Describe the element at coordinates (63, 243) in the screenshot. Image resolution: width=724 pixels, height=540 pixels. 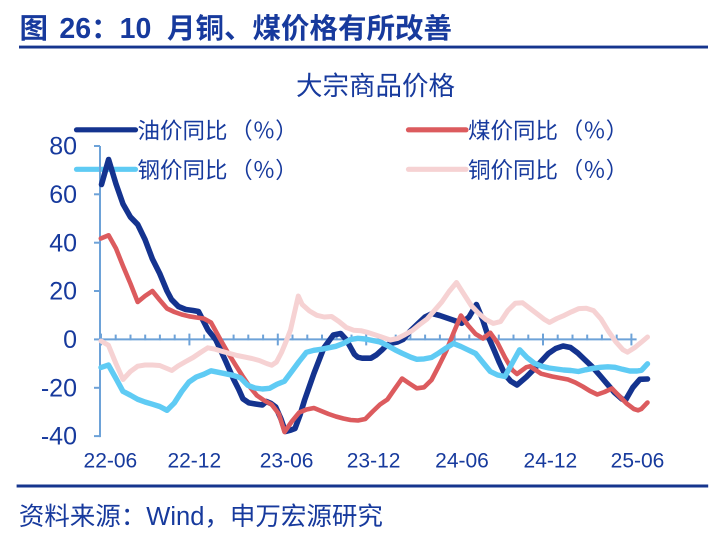
I see `svg-text: 40` at that location.